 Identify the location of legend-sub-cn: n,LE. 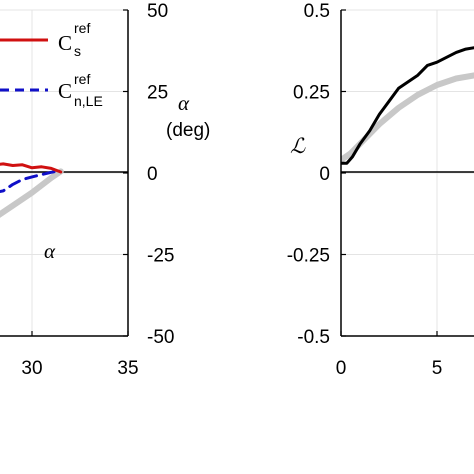
(88, 101).